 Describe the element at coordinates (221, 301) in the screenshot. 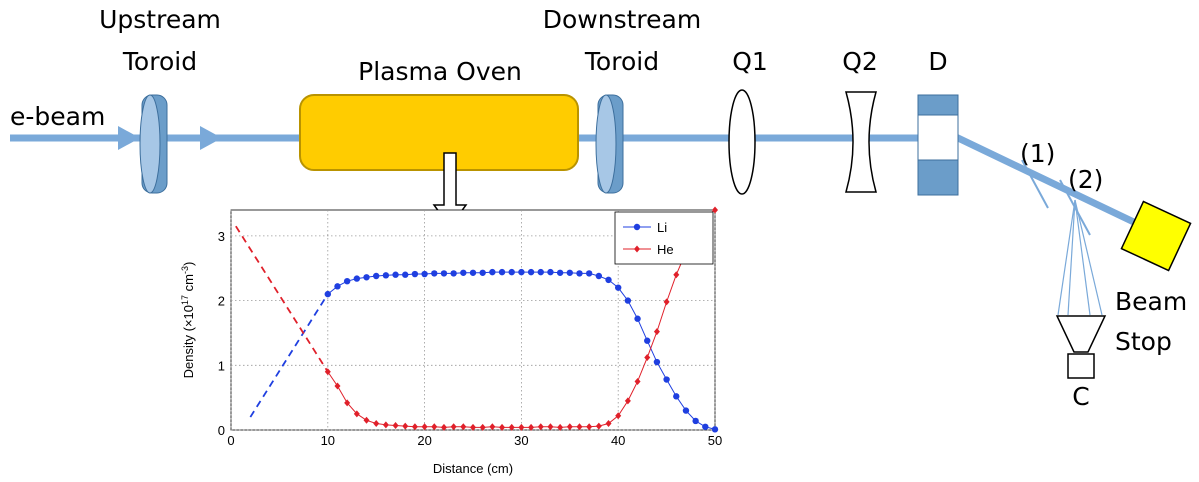

I see `y-tick-label: 2` at that location.